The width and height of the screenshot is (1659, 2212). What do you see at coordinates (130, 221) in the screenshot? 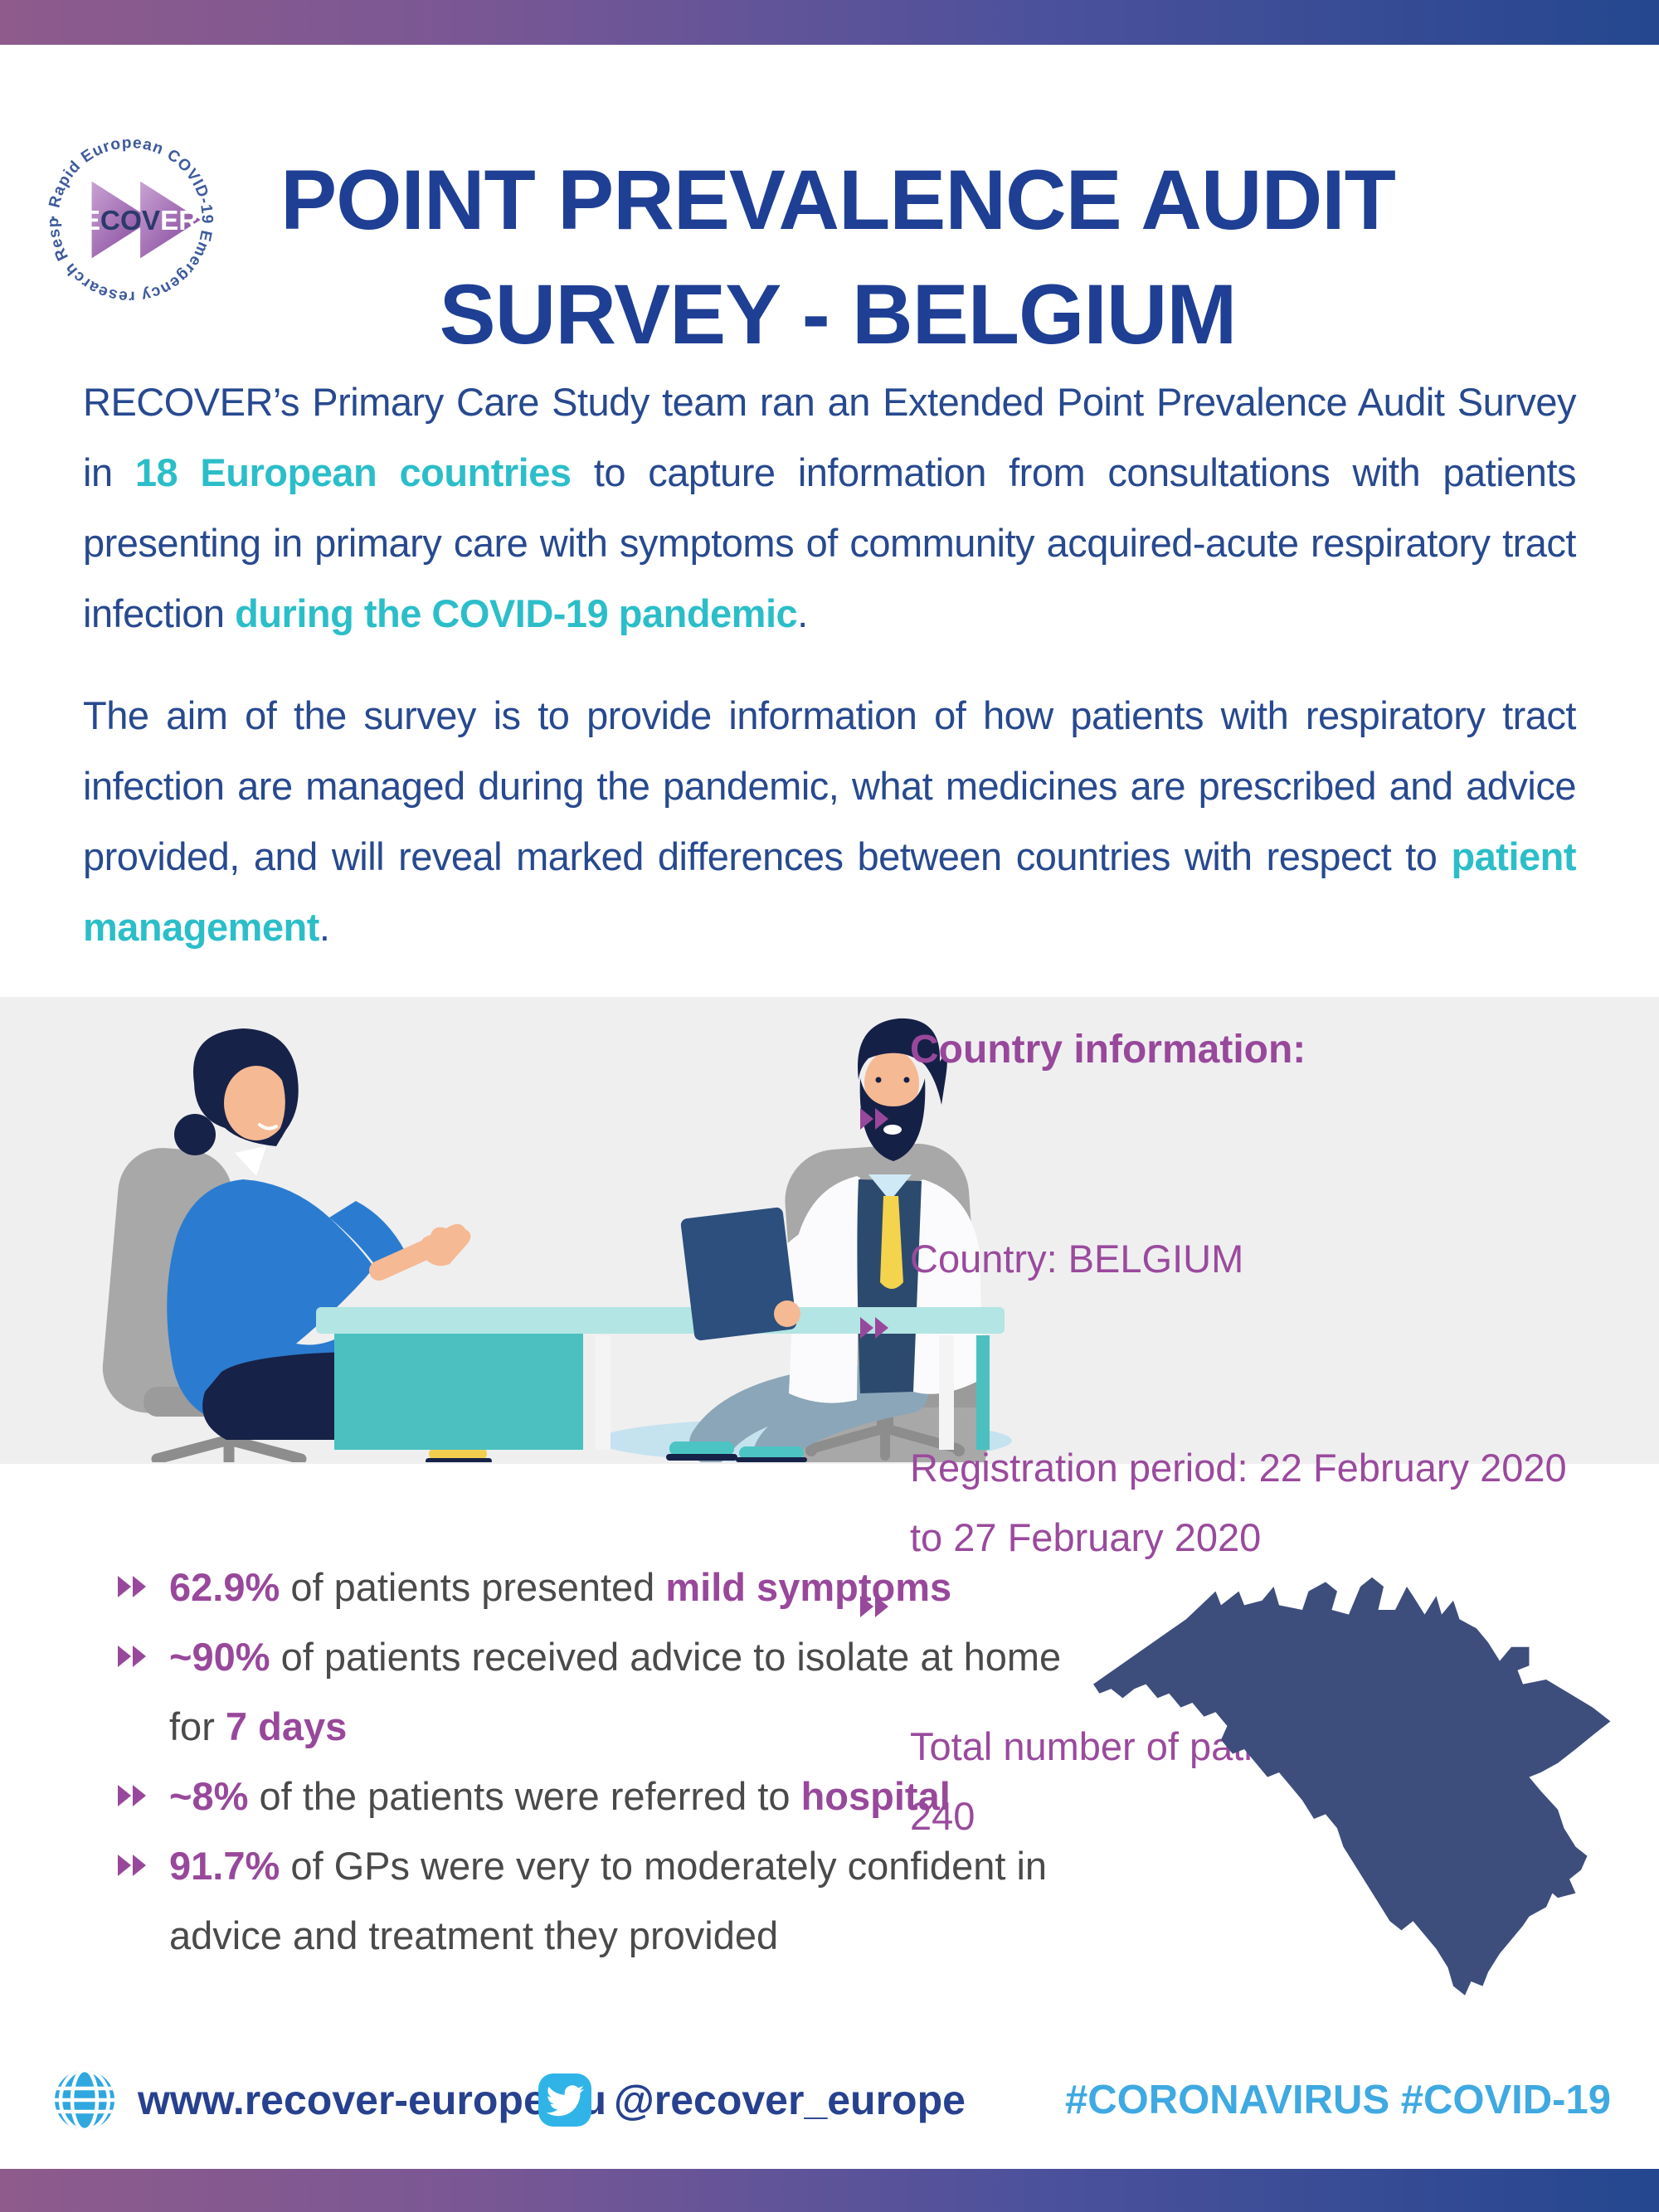
I see `logo-wordmark: RECOVER` at bounding box center [130, 221].